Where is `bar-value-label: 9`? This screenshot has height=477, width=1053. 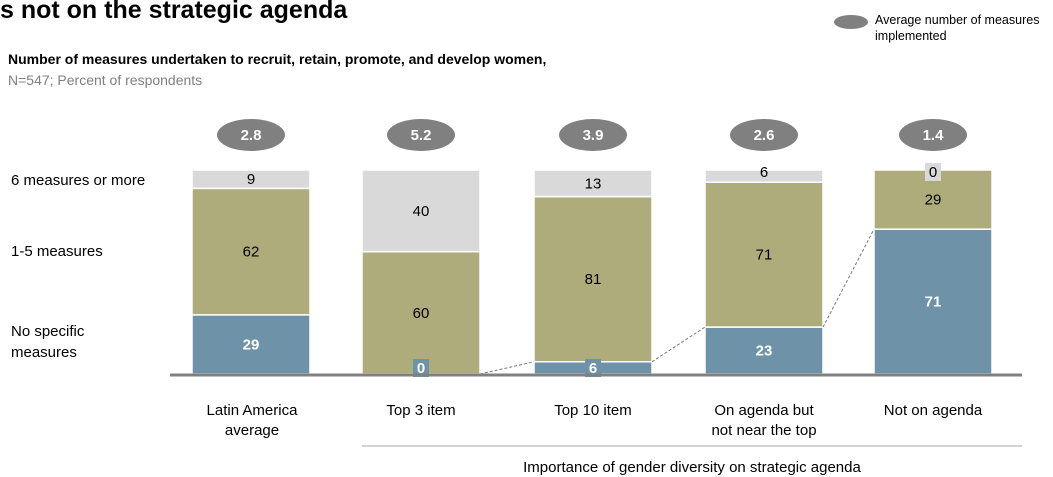
bar-value-label: 9 is located at coordinates (251, 179).